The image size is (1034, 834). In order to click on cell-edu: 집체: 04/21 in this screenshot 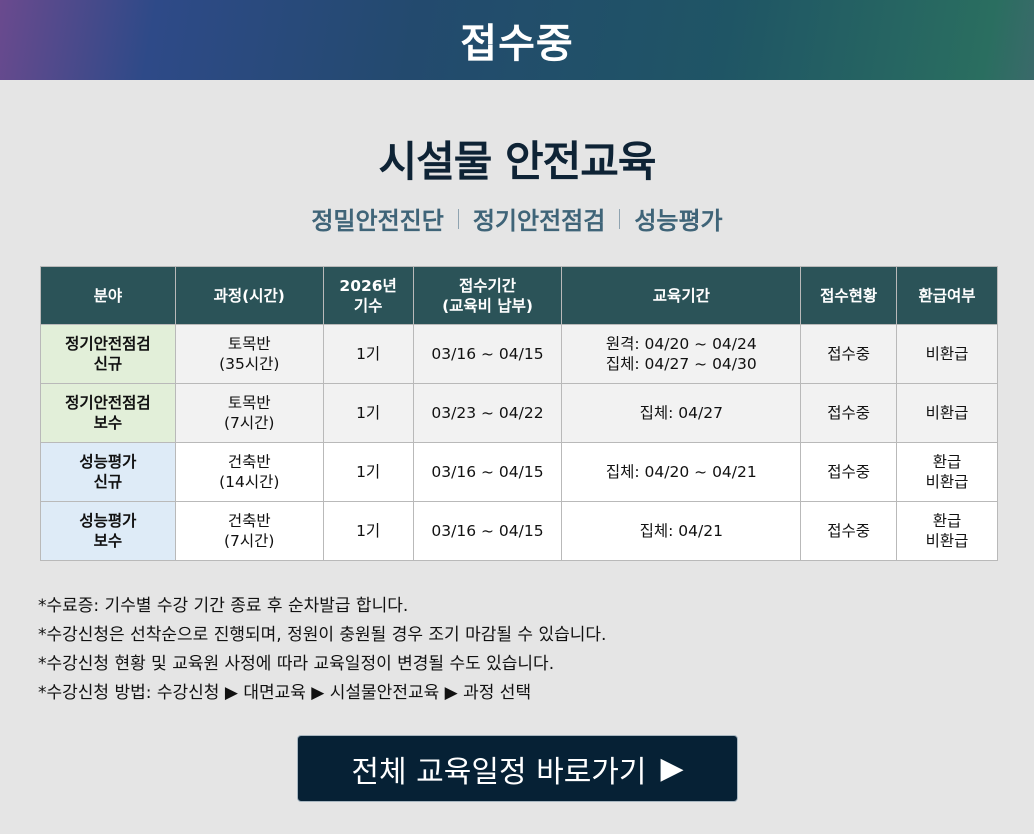, I will do `click(681, 531)`.